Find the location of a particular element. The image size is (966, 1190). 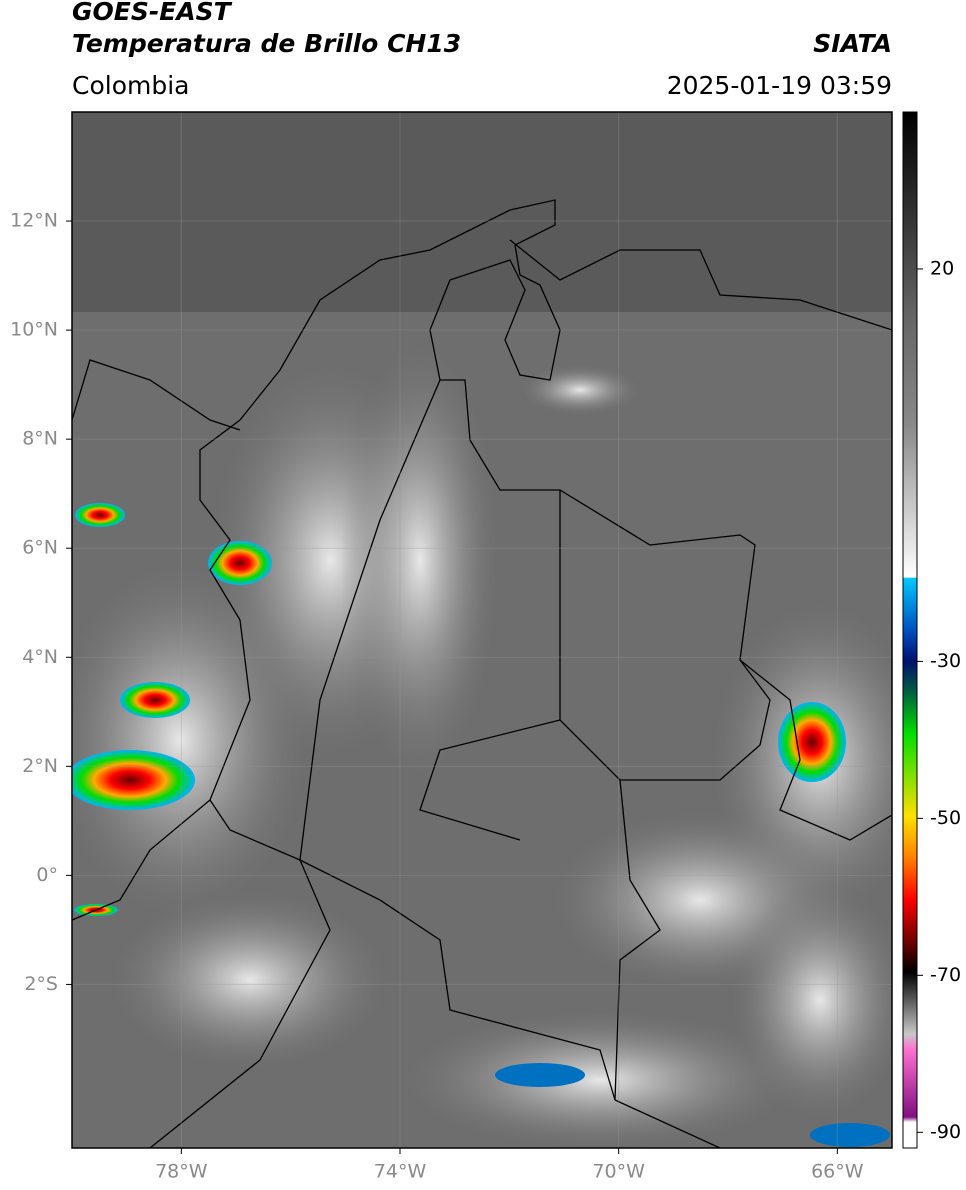

lat-label: 8°N is located at coordinates (40, 439).